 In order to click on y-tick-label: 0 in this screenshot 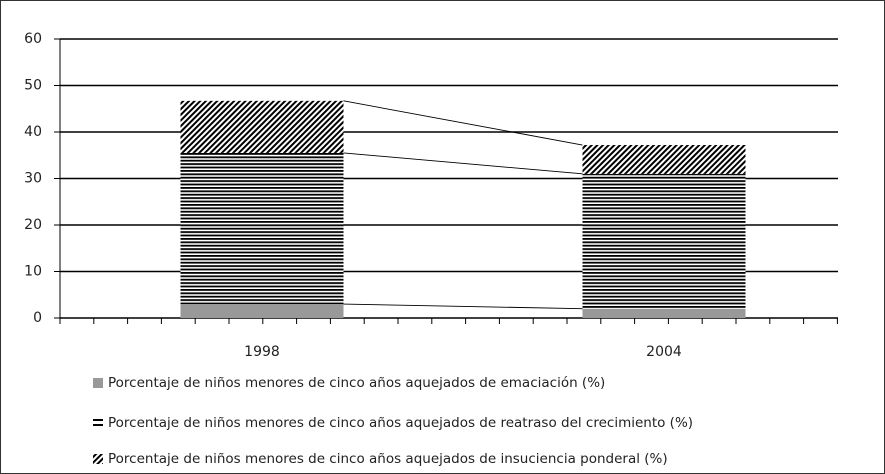, I will do `click(37, 318)`.